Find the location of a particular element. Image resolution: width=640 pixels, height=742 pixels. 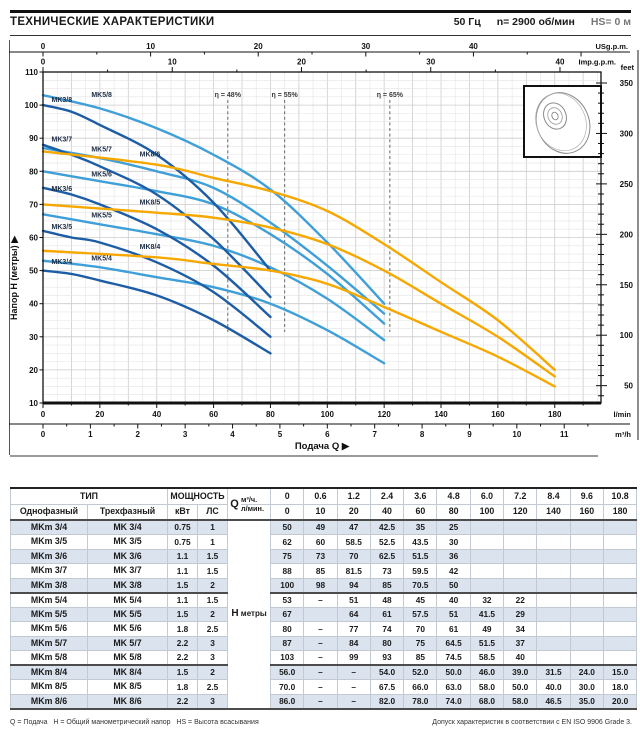

svg-text: 90 is located at coordinates (33, 138).